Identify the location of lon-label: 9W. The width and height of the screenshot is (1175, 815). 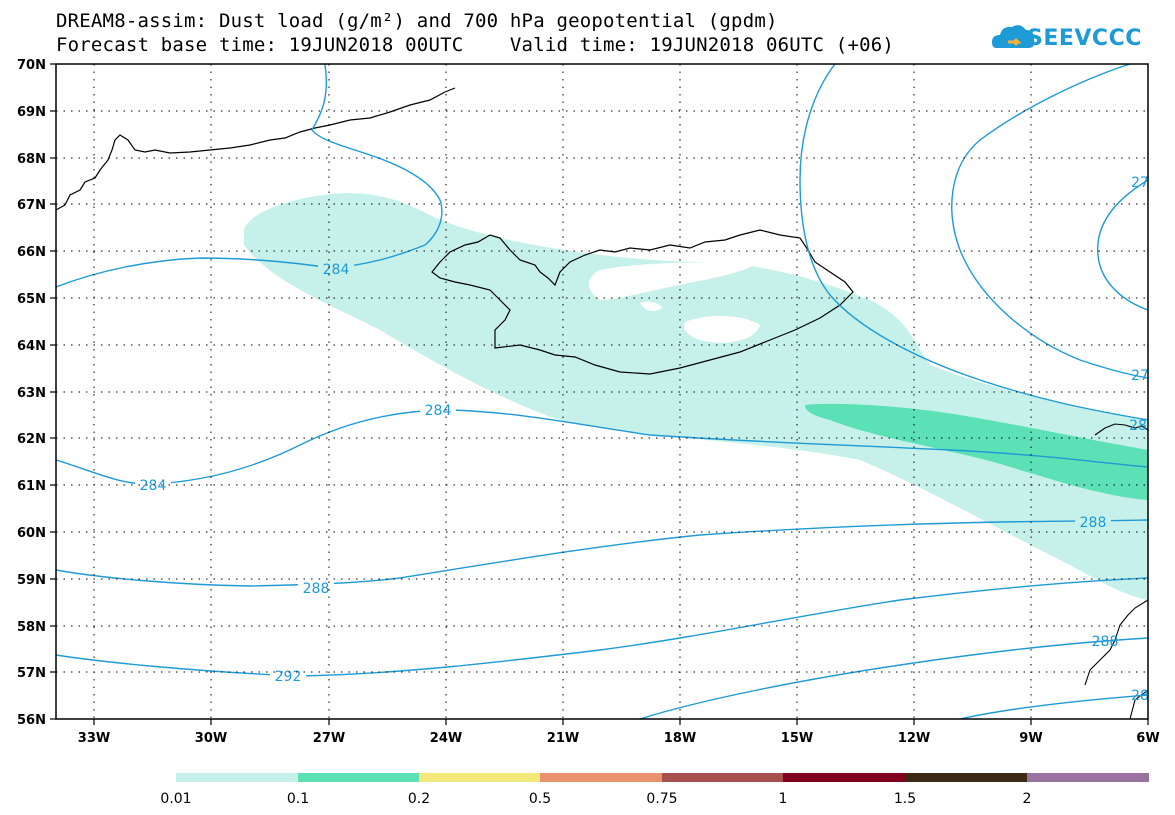
(1030, 738).